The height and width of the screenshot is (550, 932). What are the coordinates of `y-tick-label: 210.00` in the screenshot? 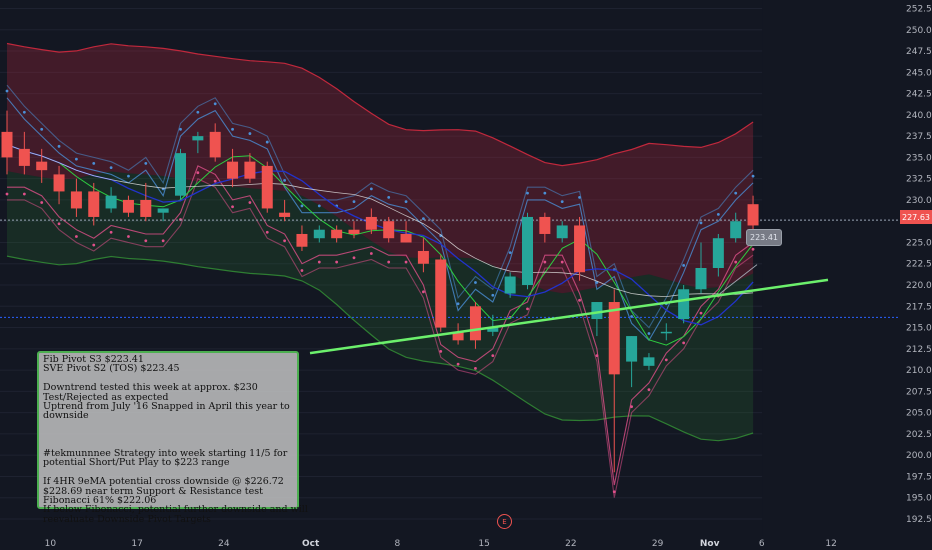 It's located at (919, 371).